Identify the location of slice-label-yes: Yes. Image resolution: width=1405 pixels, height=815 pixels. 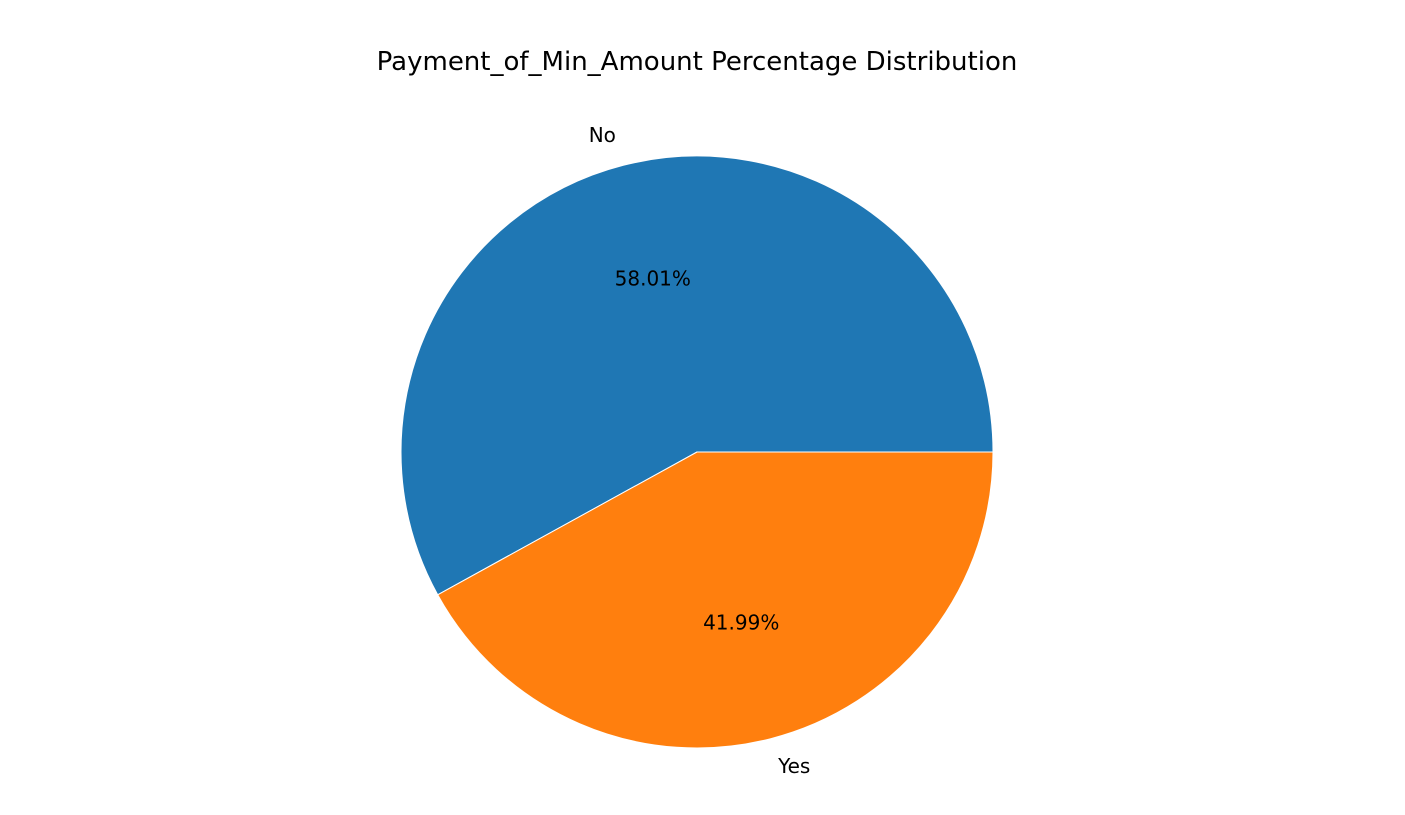
(793, 766).